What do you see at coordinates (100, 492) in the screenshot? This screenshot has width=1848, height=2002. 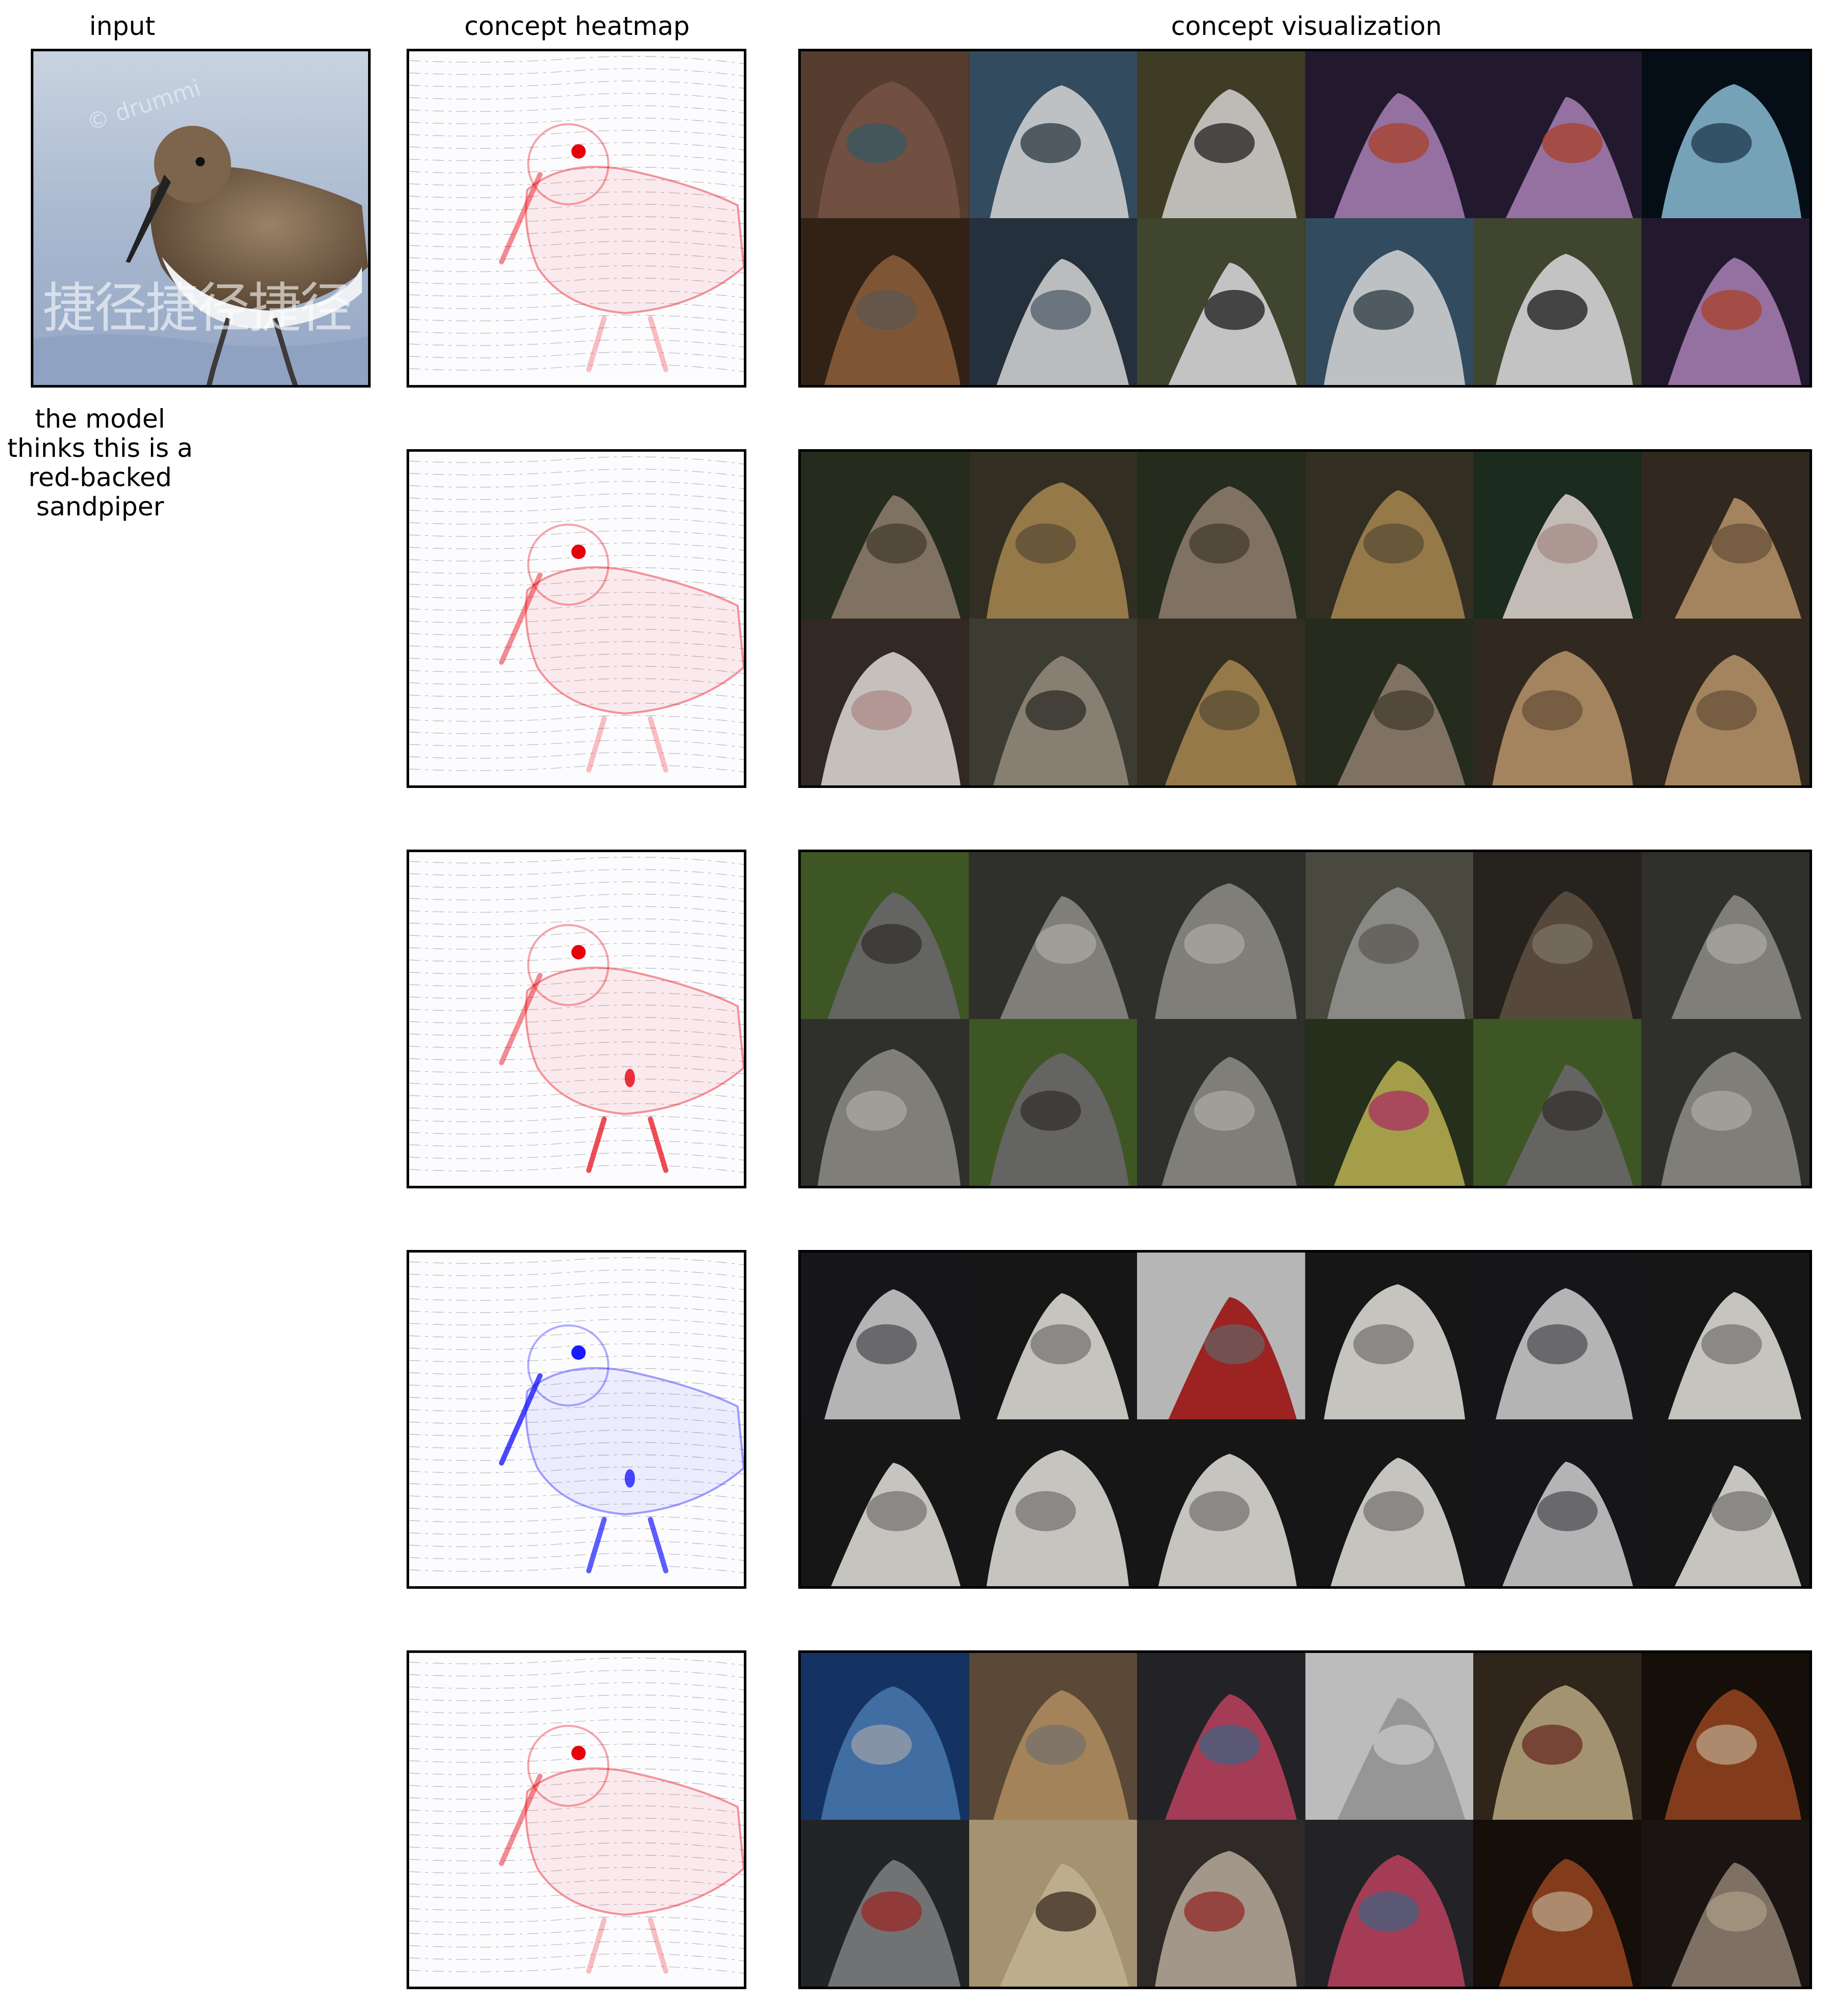 I see `prediction-label: red-backed sandpiper` at bounding box center [100, 492].